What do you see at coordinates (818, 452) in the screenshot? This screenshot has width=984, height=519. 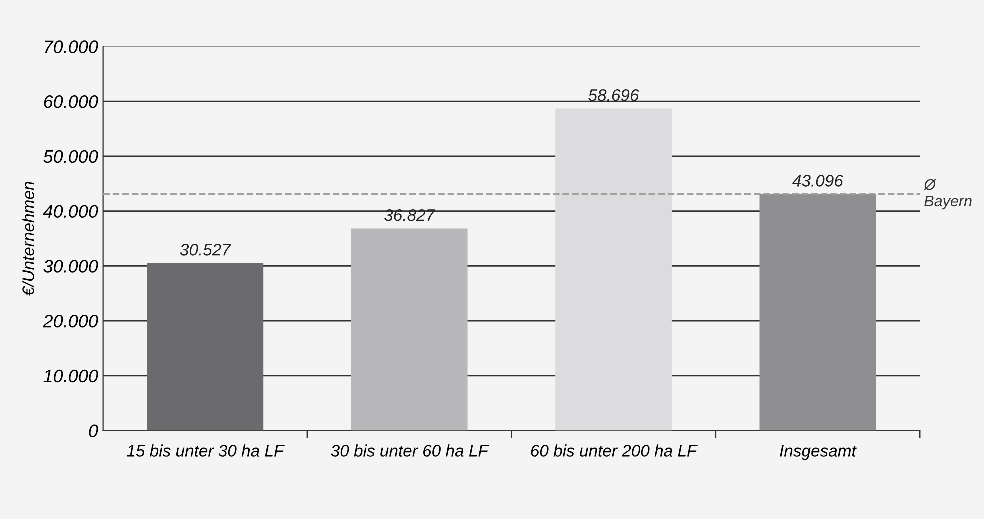 I see `x-tick-label: Insgesamt` at bounding box center [818, 452].